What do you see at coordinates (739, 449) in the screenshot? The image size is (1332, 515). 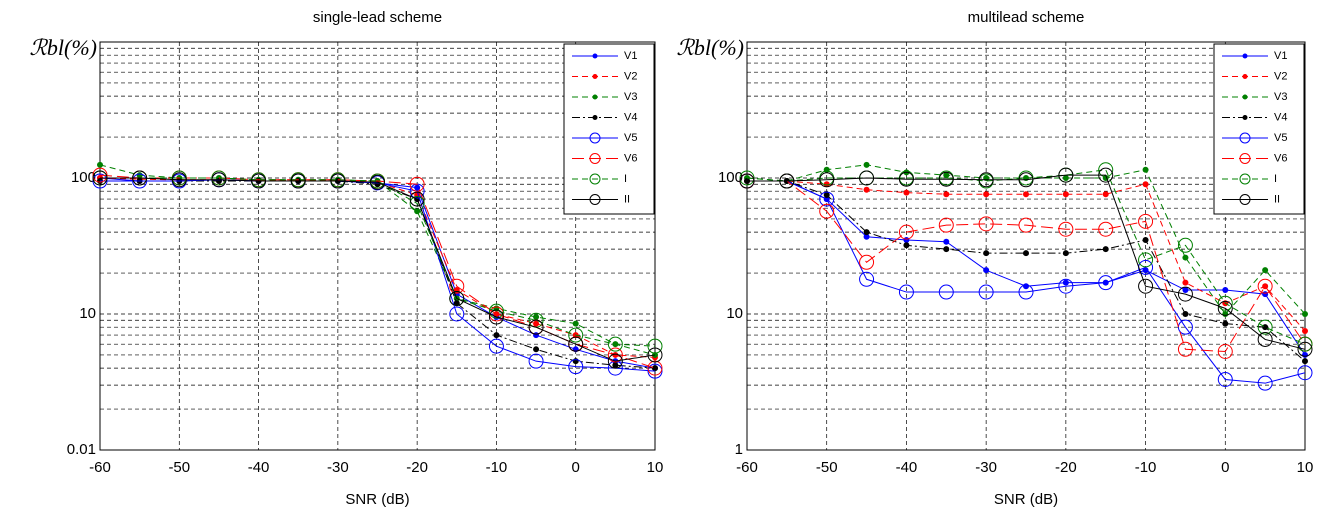 I see `y-tick-label: 1` at bounding box center [739, 449].